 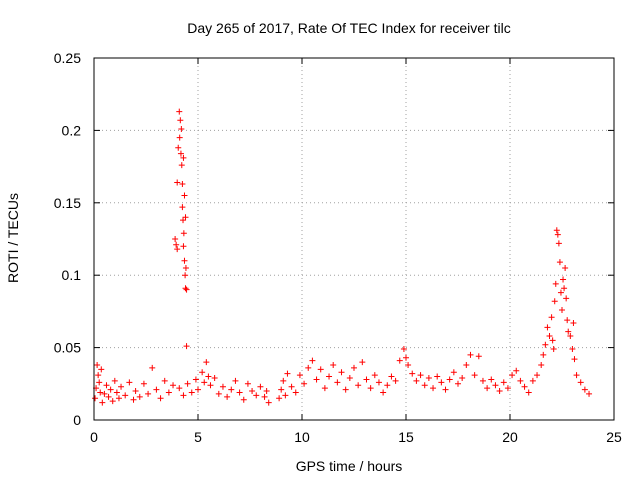 What do you see at coordinates (94, 437) in the screenshot?
I see `x-tick-label: 0` at bounding box center [94, 437].